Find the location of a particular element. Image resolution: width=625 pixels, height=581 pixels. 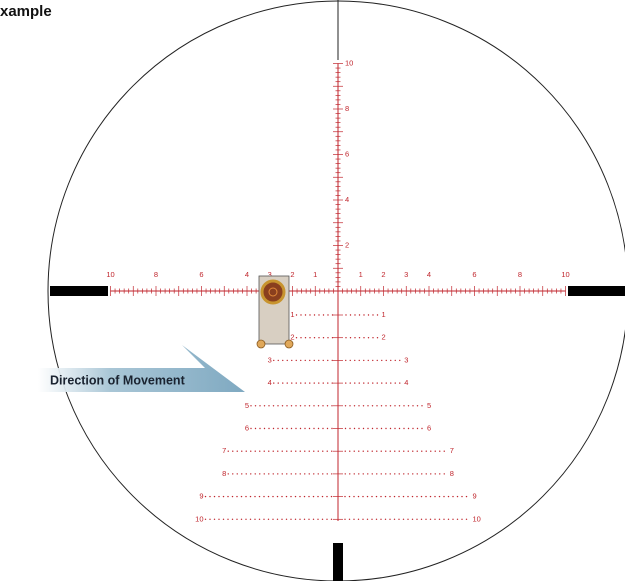

h-label: 4 is located at coordinates (429, 274).